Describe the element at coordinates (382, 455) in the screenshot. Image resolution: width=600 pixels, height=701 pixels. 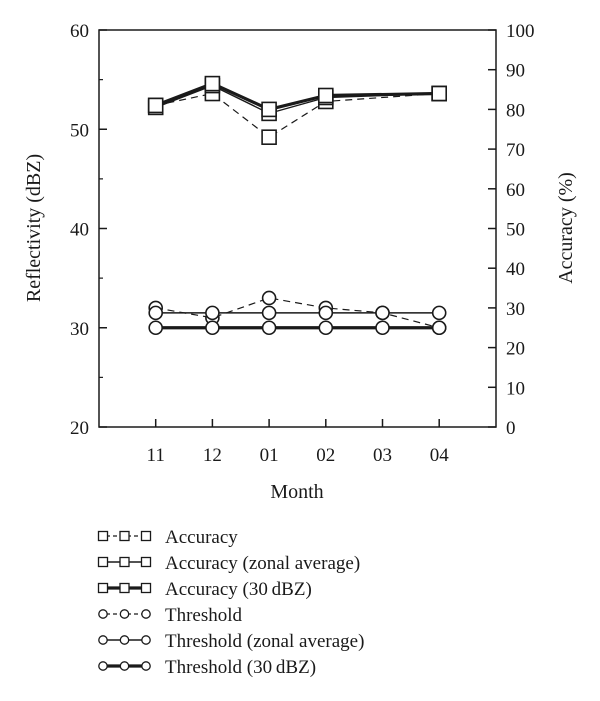
I see `x-tick-label: 03` at that location.